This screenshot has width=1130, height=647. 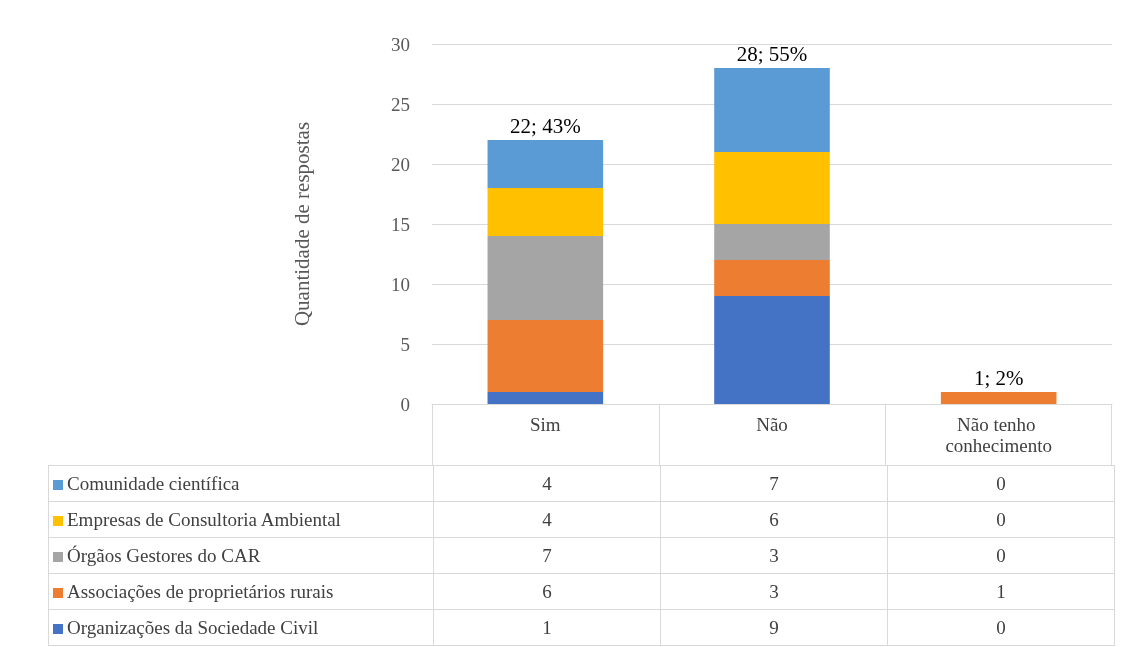 What do you see at coordinates (400, 224) in the screenshot?
I see `y-tick-label: 15` at bounding box center [400, 224].